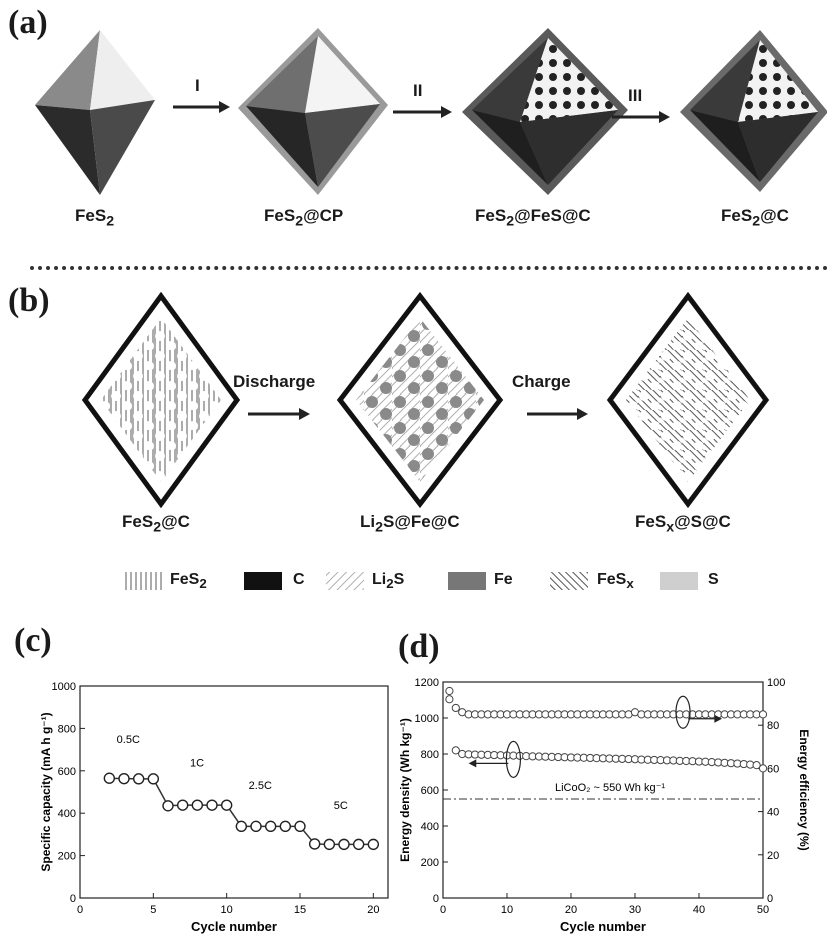 This screenshot has width=827, height=940. I want to click on right-axis-indicator-ellipse, so click(683, 712).